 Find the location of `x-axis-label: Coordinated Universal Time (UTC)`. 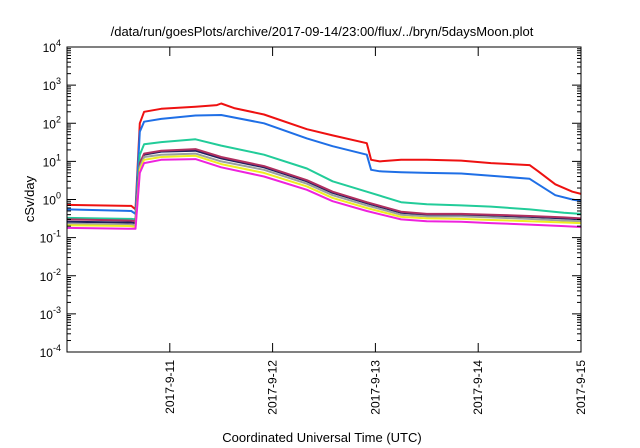

x-axis-label: Coordinated Universal Time (UTC) is located at coordinates (321, 437).